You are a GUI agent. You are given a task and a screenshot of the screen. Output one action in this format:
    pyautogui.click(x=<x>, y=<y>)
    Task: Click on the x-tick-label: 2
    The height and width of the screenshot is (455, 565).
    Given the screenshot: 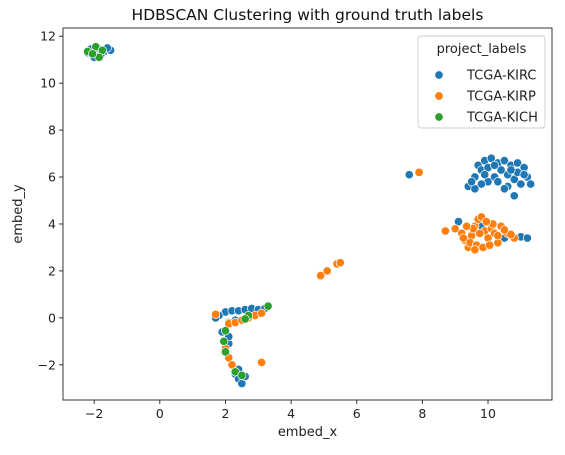 What is the action you would take?
    pyautogui.click(x=225, y=413)
    